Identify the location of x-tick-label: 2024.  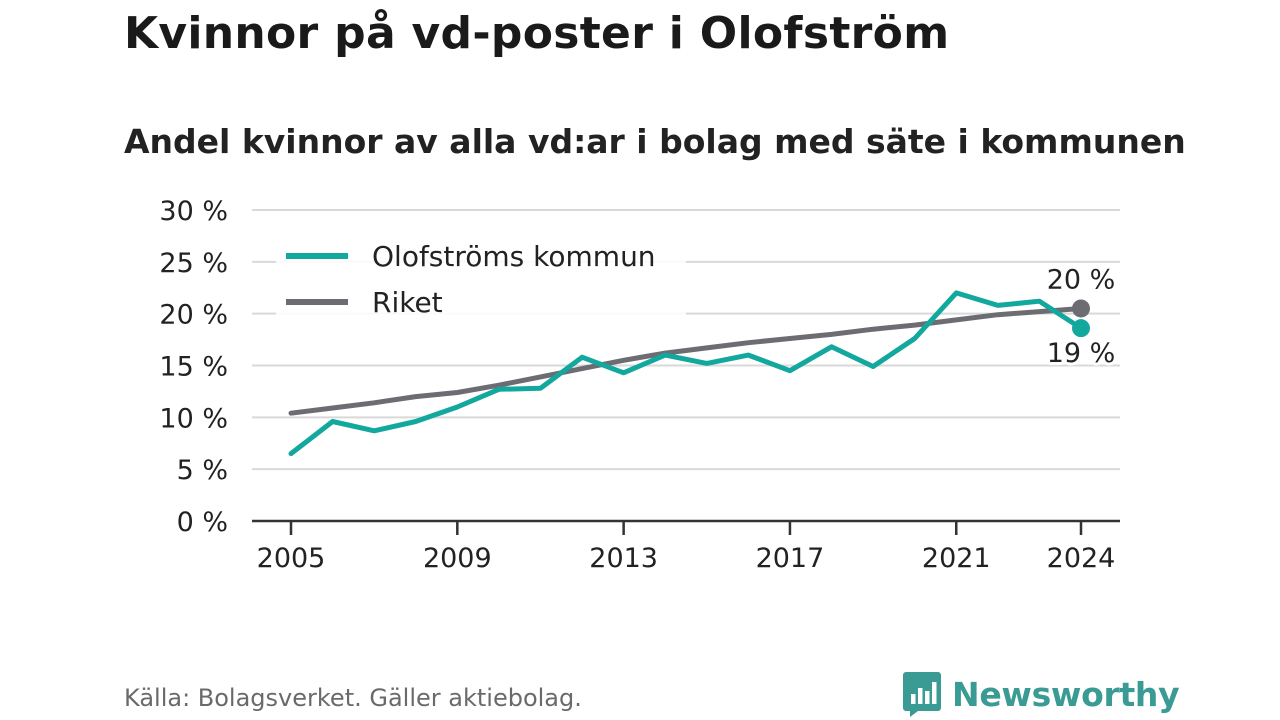
(1081, 558).